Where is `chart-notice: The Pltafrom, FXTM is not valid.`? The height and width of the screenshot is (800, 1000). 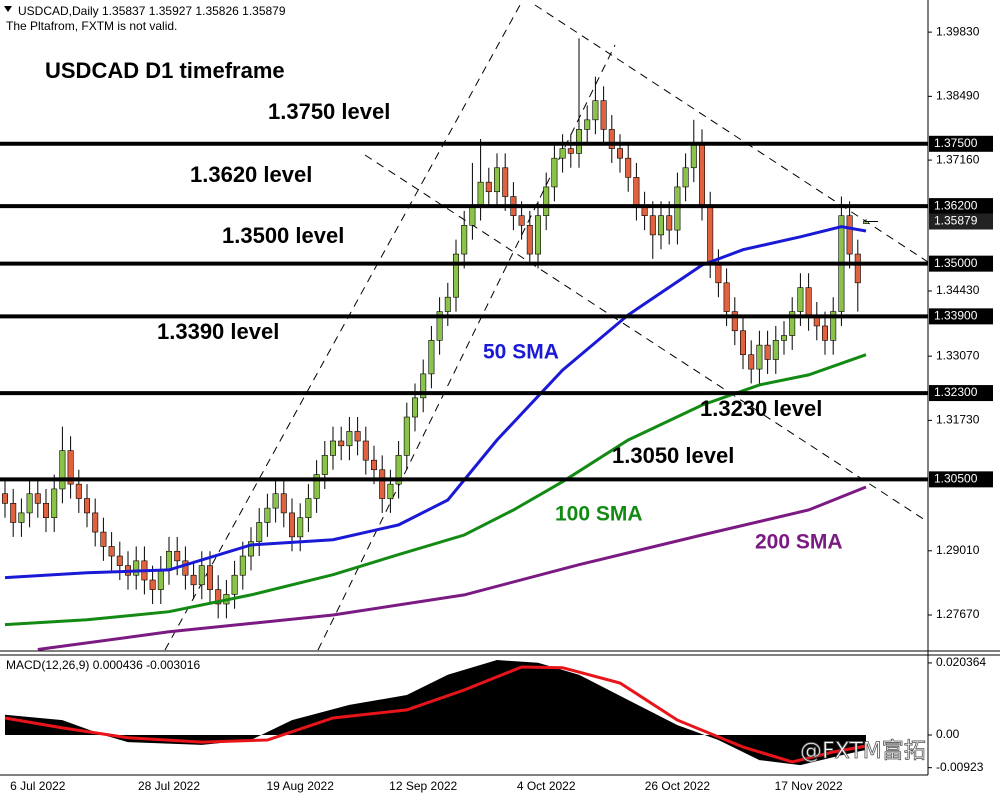
chart-notice: The Pltafrom, FXTM is not valid. is located at coordinates (91, 26).